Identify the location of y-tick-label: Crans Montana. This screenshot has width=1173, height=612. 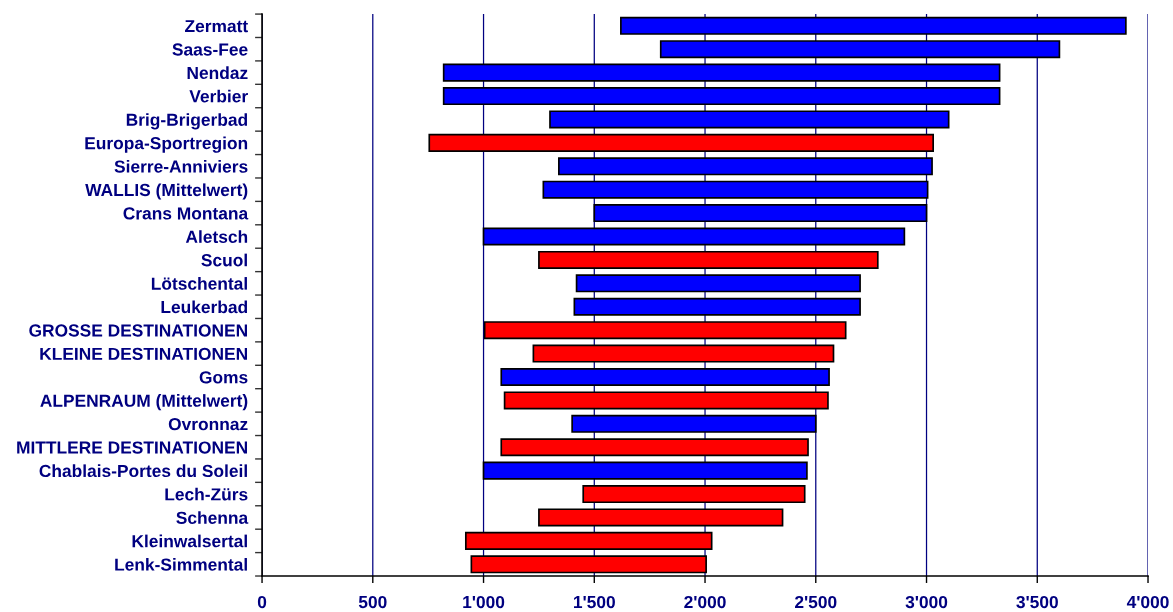
(186, 213).